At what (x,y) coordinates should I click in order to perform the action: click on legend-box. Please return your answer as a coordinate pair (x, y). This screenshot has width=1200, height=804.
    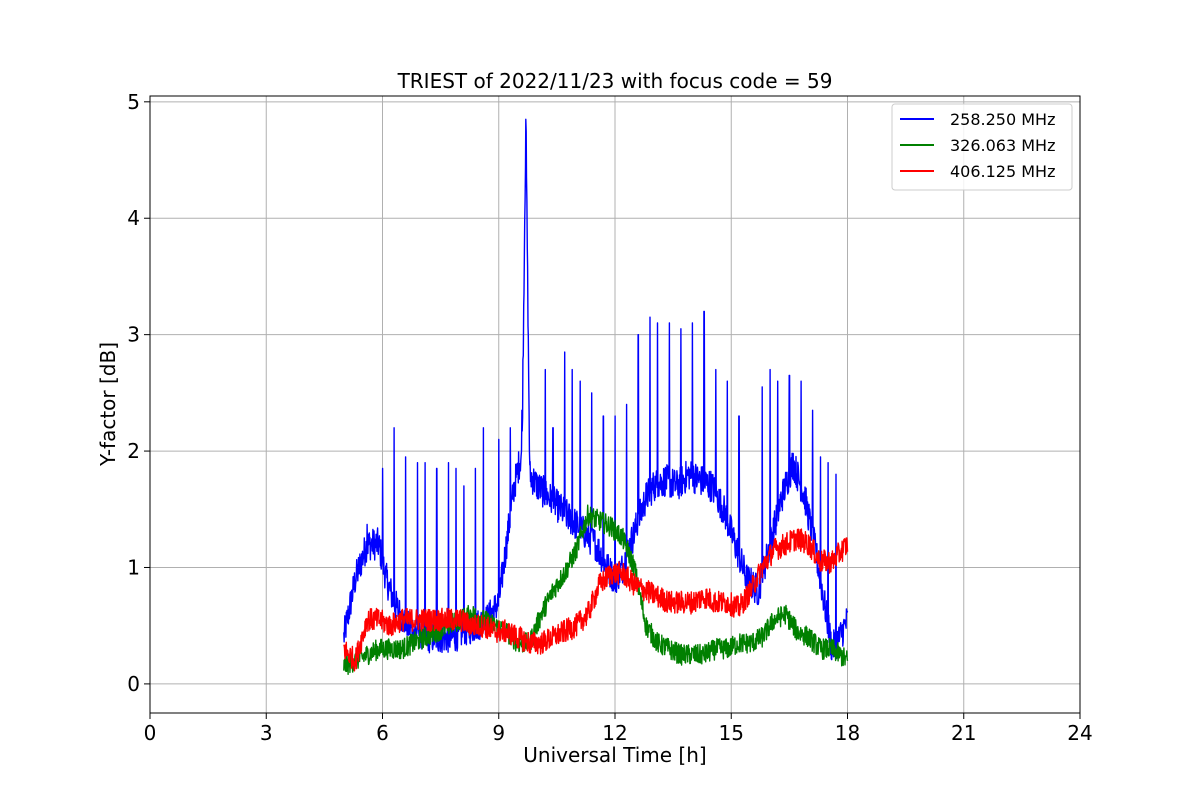
    Looking at the image, I should click on (982, 147).